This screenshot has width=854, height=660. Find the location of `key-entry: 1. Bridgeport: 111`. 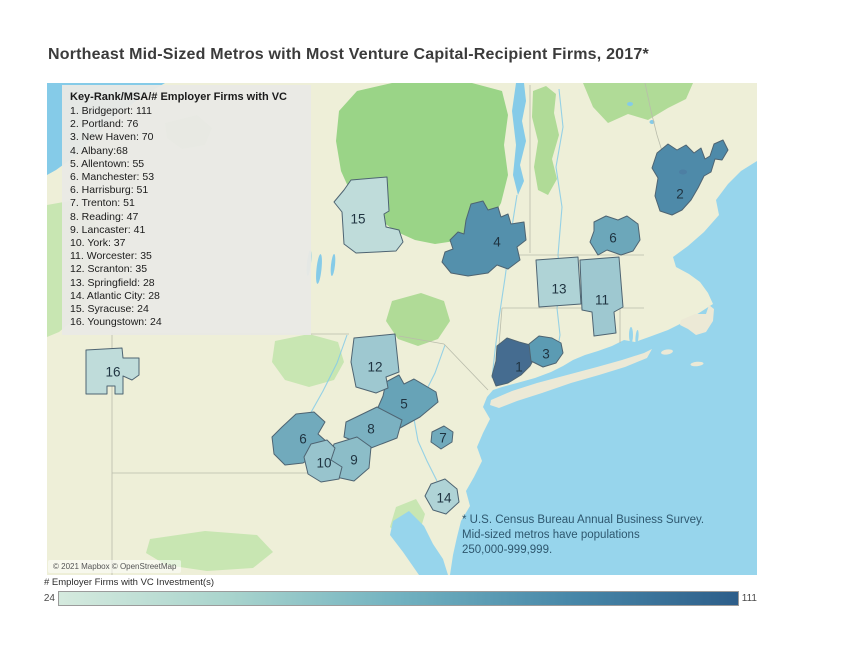

key-entry: 1. Bridgeport: 111 is located at coordinates (111, 111).